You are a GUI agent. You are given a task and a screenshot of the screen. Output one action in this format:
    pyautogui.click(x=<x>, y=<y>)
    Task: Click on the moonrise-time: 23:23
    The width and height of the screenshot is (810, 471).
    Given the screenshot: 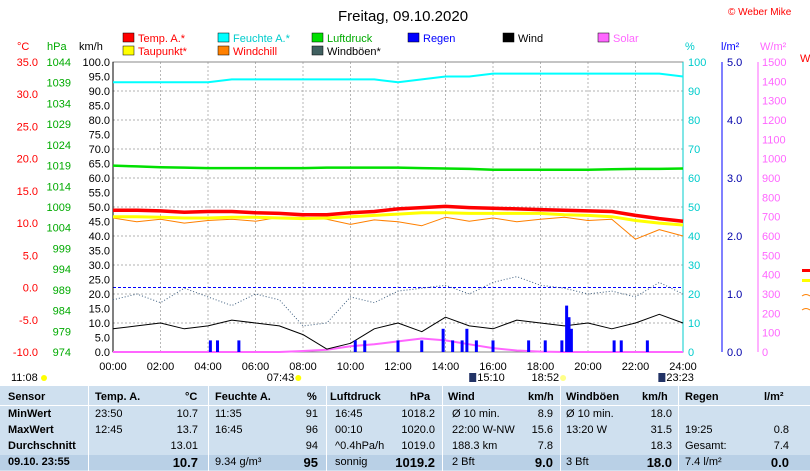 What is the action you would take?
    pyautogui.click(x=680, y=378)
    